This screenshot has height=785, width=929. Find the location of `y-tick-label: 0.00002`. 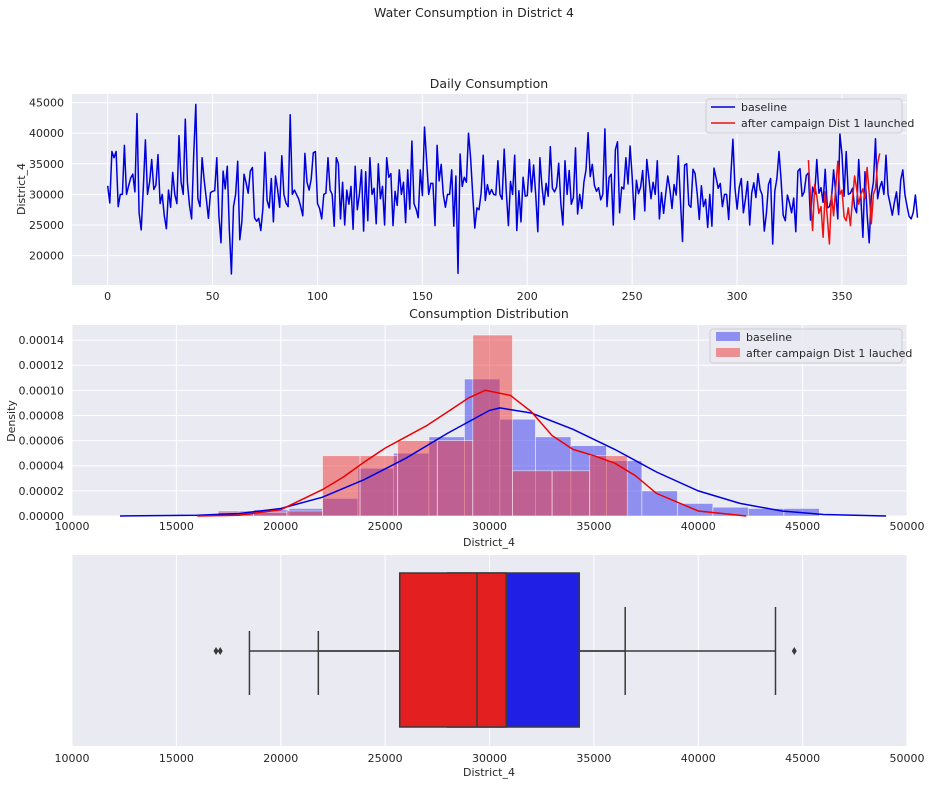

y-tick-label: 0.00002 is located at coordinates (42, 491).